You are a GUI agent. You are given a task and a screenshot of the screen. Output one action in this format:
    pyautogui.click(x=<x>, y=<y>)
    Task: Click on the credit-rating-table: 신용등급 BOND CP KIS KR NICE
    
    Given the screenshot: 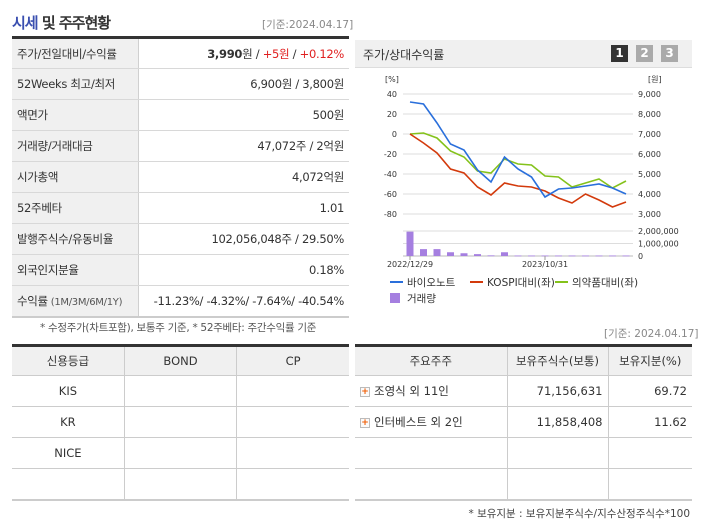 What is the action you would take?
    pyautogui.click(x=180, y=422)
    